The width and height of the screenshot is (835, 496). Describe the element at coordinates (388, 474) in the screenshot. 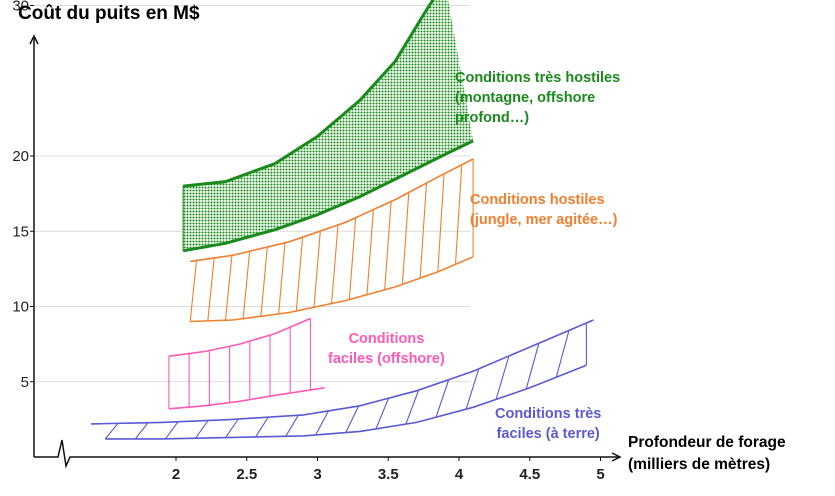

I see `x-tick-label: 3.5` at that location.